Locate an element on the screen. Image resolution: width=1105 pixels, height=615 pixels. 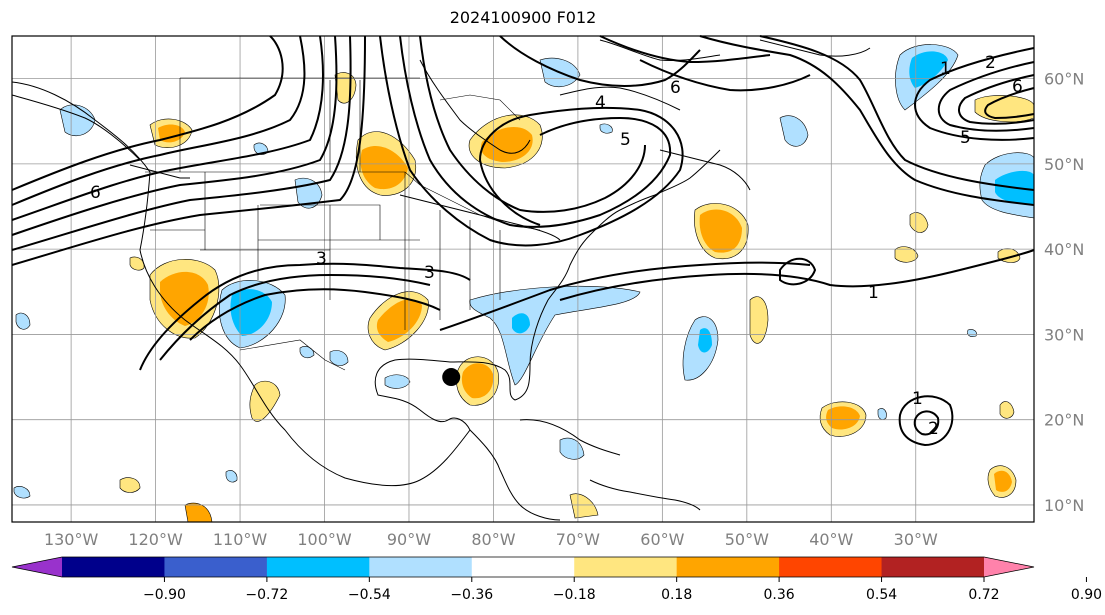
colorbar-outline is located at coordinates (523, 567).